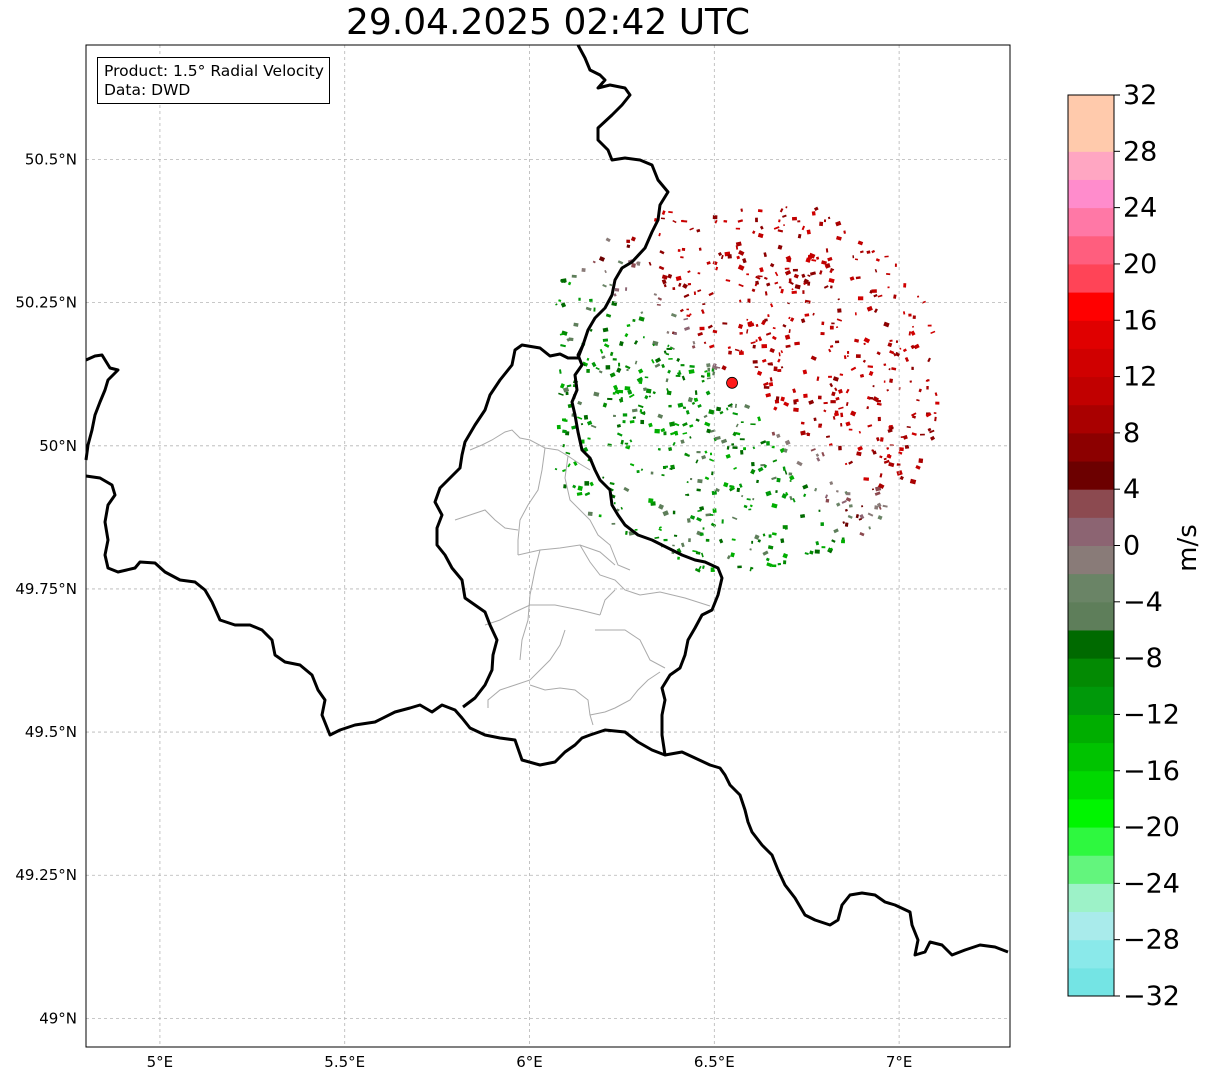 This screenshot has width=1225, height=1081. I want to click on velocity-echo-layer, so click(747, 389).